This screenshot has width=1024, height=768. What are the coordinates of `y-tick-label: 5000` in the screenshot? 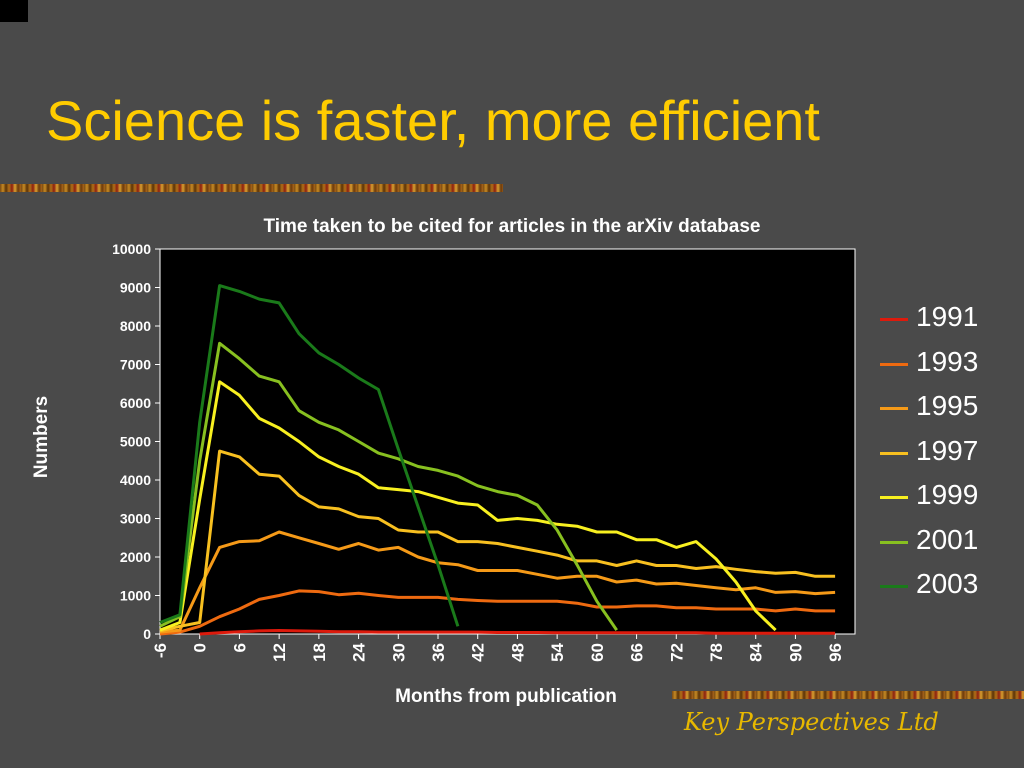 It's located at (135, 442).